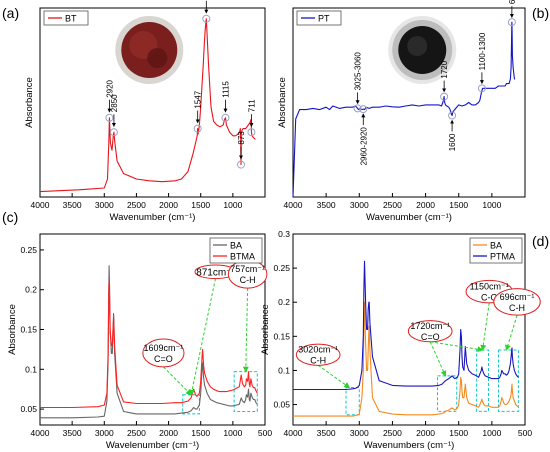 The height and width of the screenshot is (452, 550). I want to click on legend-label: BT, so click(71, 19).